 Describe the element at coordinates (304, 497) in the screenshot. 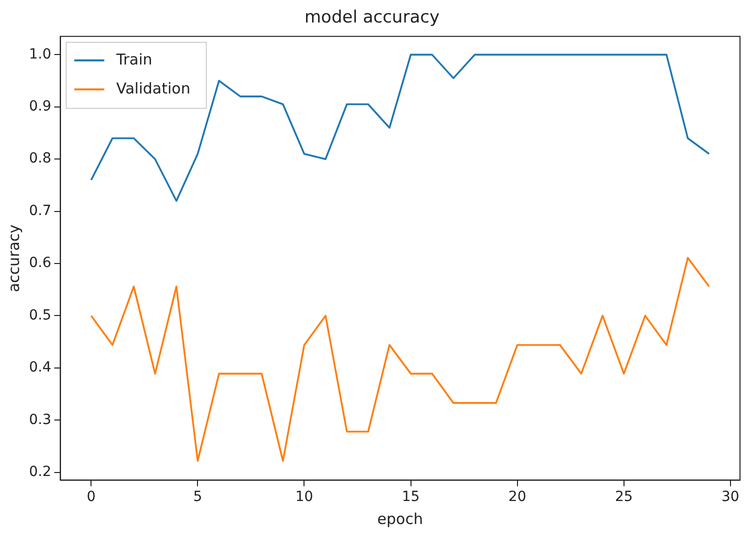

I see `x-tick-label: 10` at that location.